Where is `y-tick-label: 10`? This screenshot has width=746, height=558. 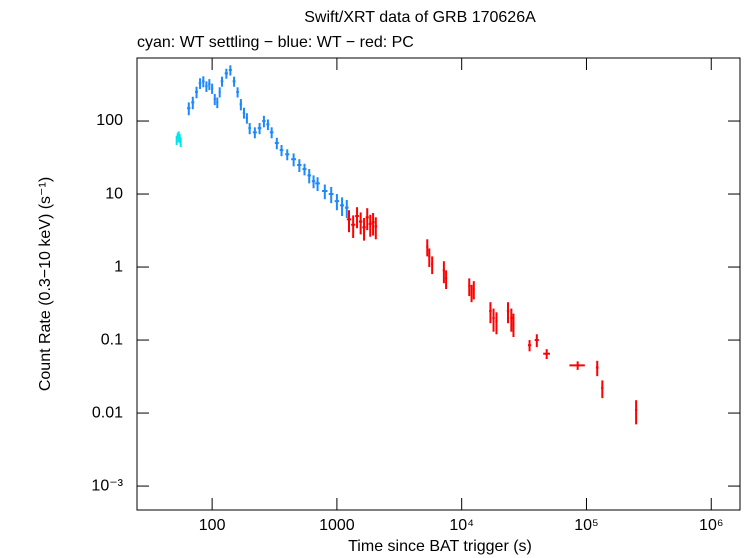
y-tick-label: 10 is located at coordinates (114, 193).